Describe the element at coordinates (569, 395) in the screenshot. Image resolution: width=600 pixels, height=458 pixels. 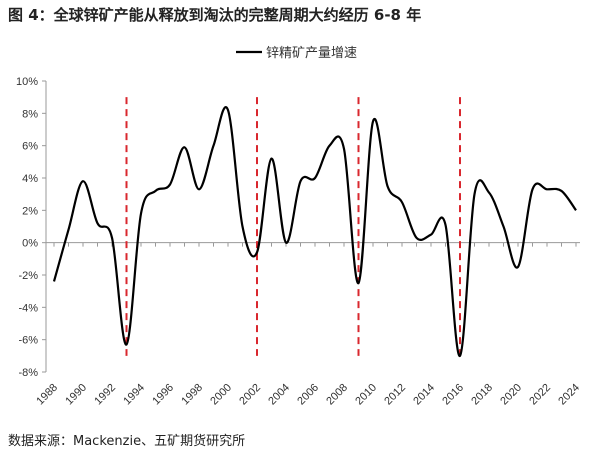
I see `x-tick-label: 2024` at that location.